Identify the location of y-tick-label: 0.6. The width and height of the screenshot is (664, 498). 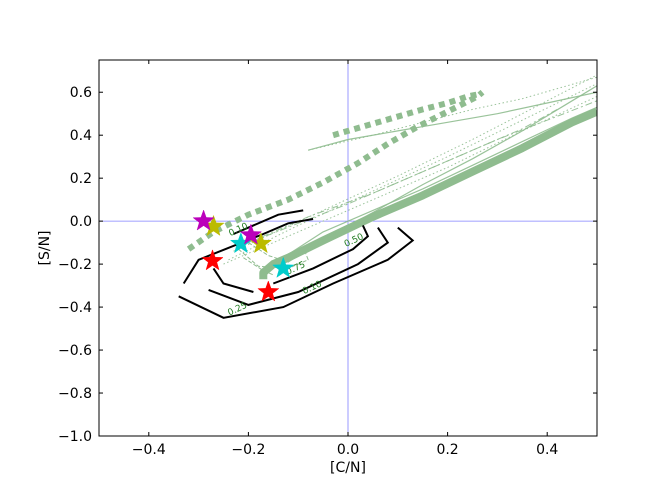
(81, 93).